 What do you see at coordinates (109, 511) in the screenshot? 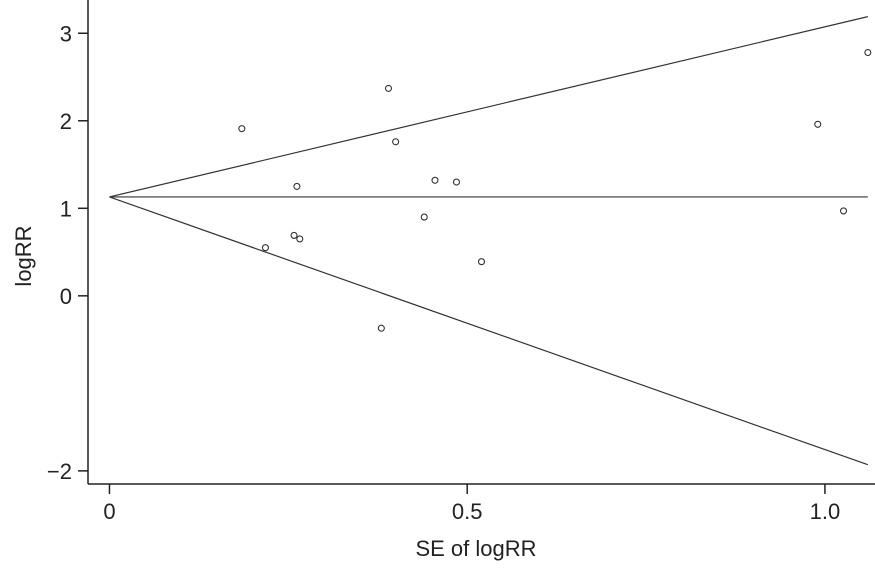
I see `x-tick-label: 0` at bounding box center [109, 511].